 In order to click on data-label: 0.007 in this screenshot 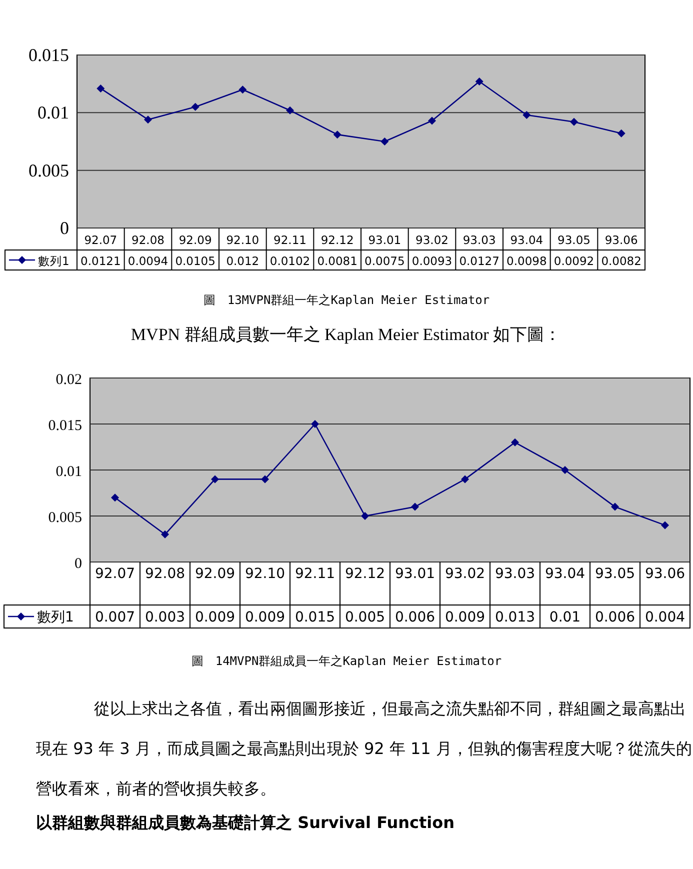, I will do `click(115, 618)`.